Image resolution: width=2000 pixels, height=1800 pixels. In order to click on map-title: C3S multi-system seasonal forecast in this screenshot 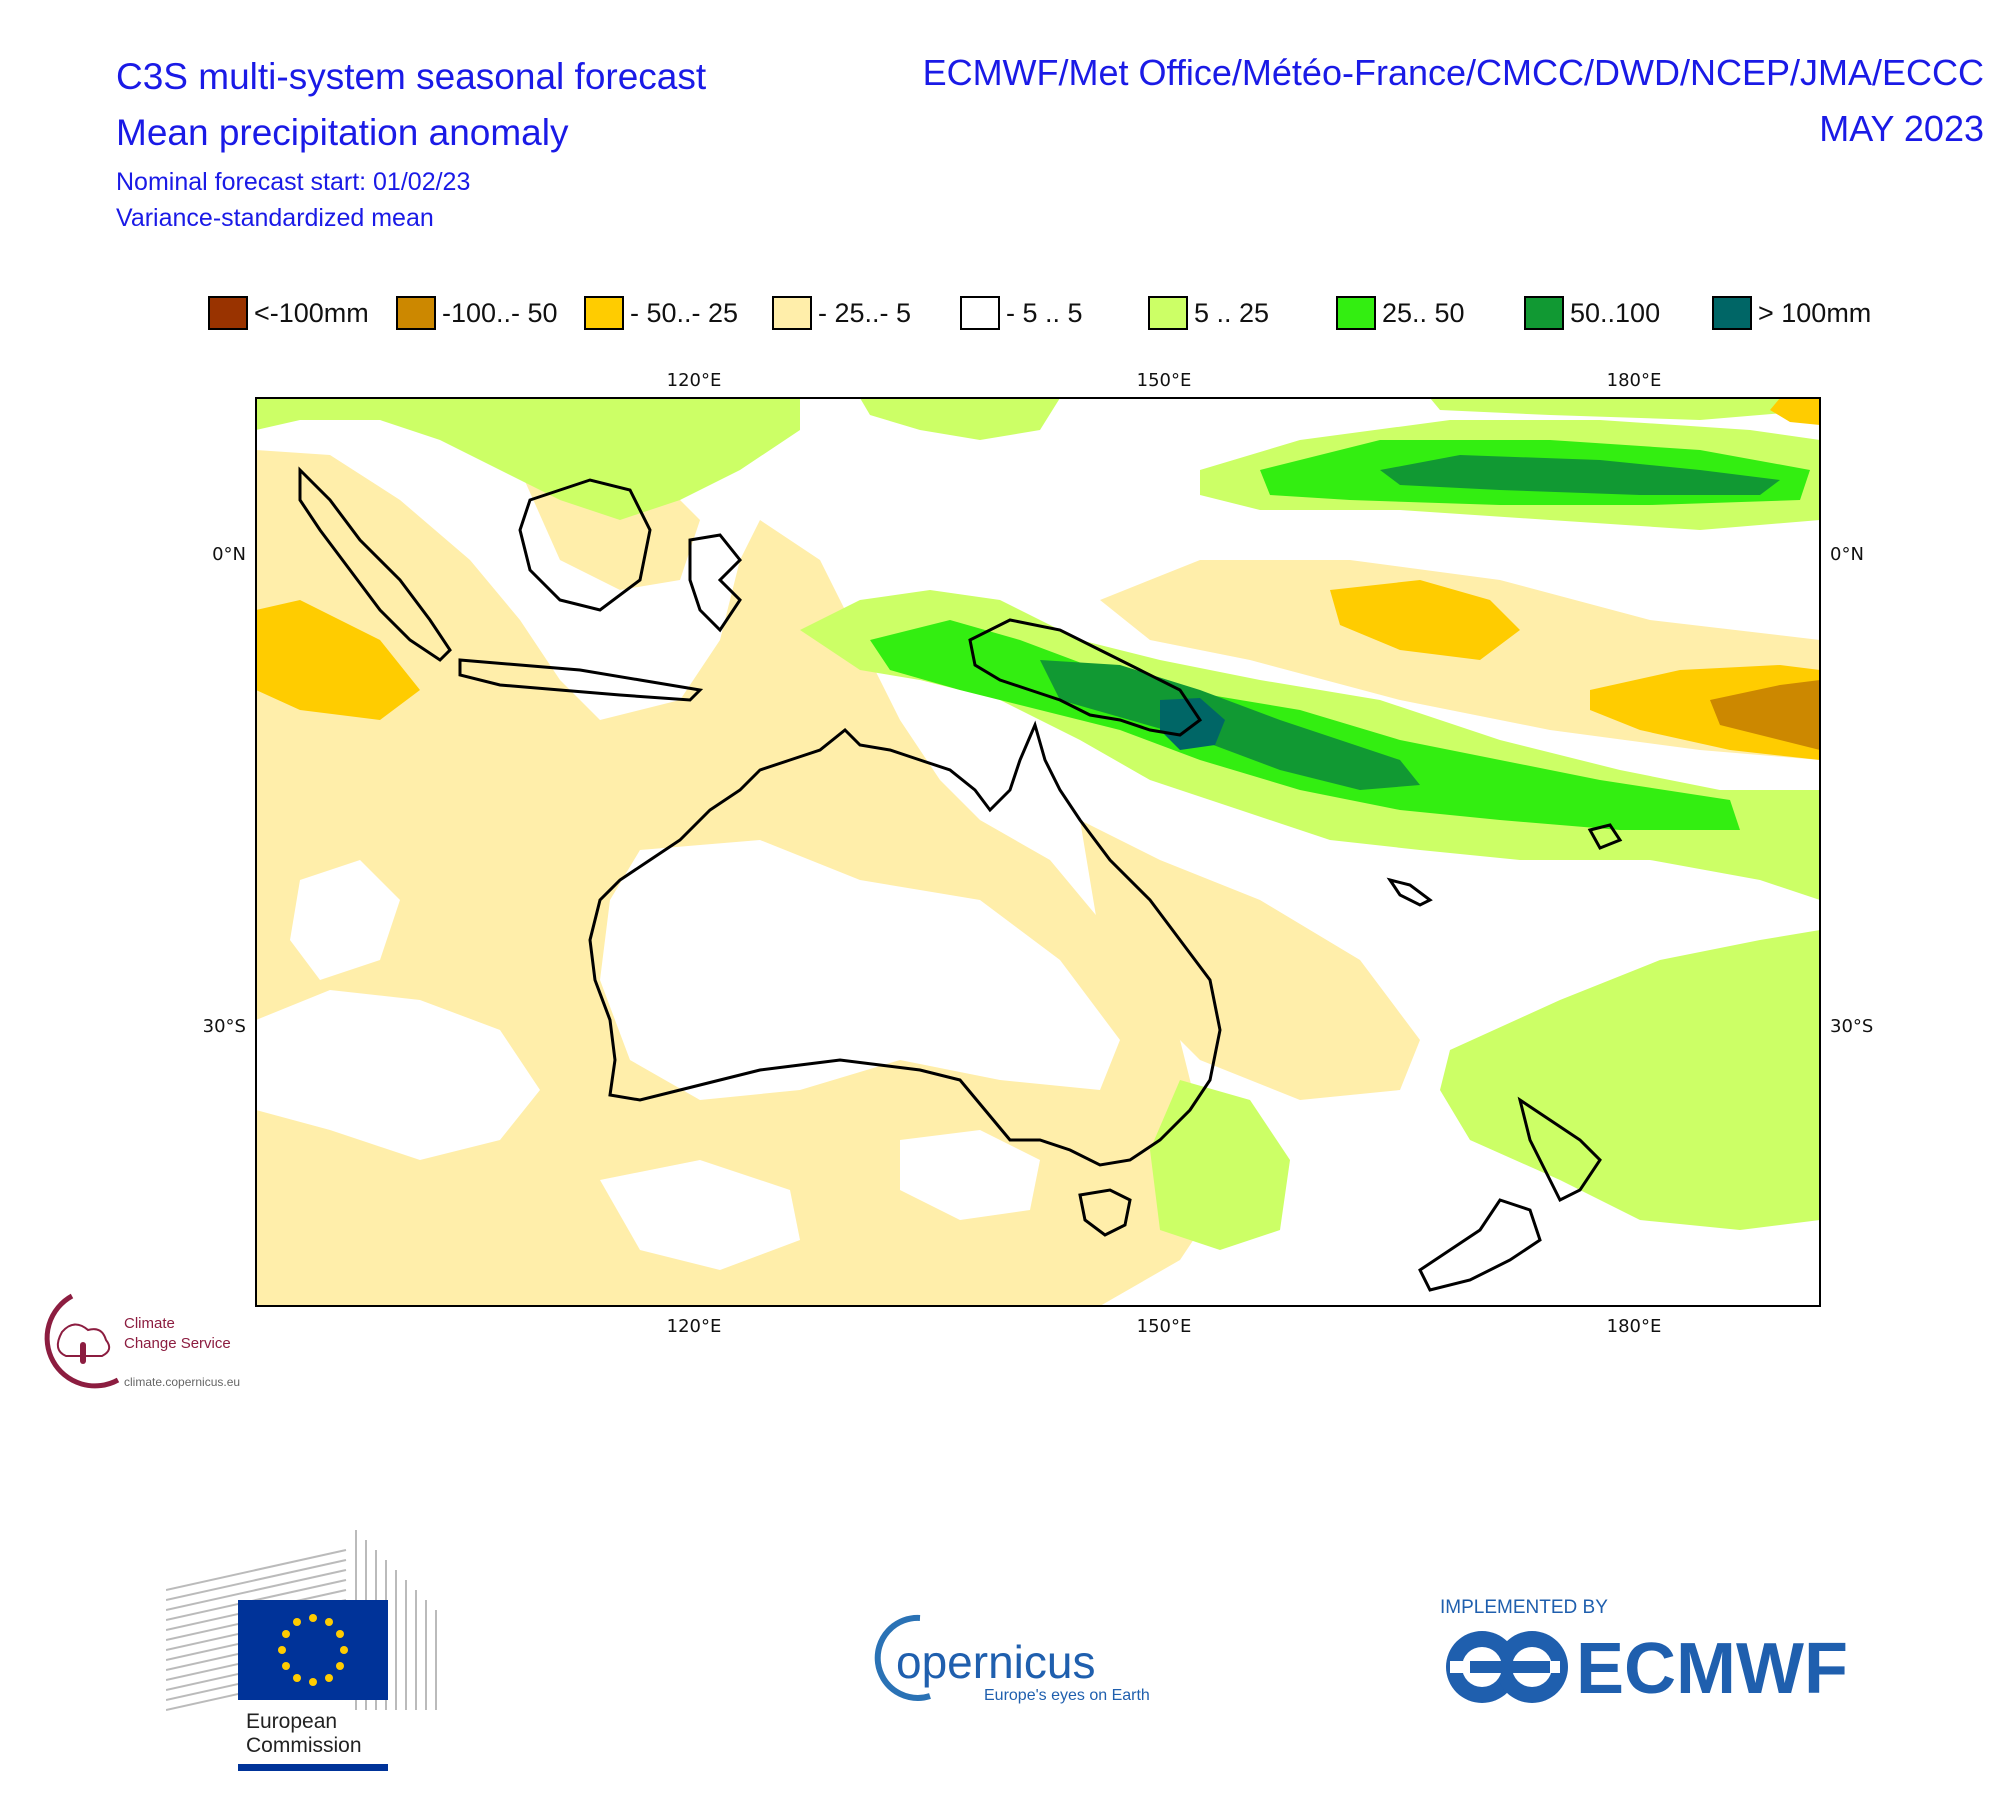, I will do `click(411, 76)`.